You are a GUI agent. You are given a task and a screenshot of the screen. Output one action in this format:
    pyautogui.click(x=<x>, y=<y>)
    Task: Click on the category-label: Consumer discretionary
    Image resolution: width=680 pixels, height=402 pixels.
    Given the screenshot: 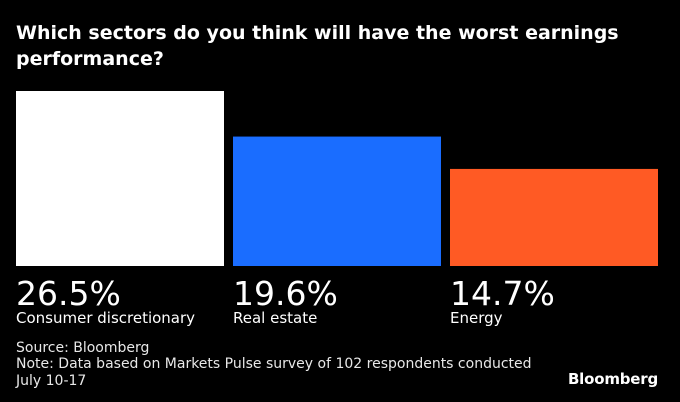 What is the action you would take?
    pyautogui.click(x=105, y=318)
    